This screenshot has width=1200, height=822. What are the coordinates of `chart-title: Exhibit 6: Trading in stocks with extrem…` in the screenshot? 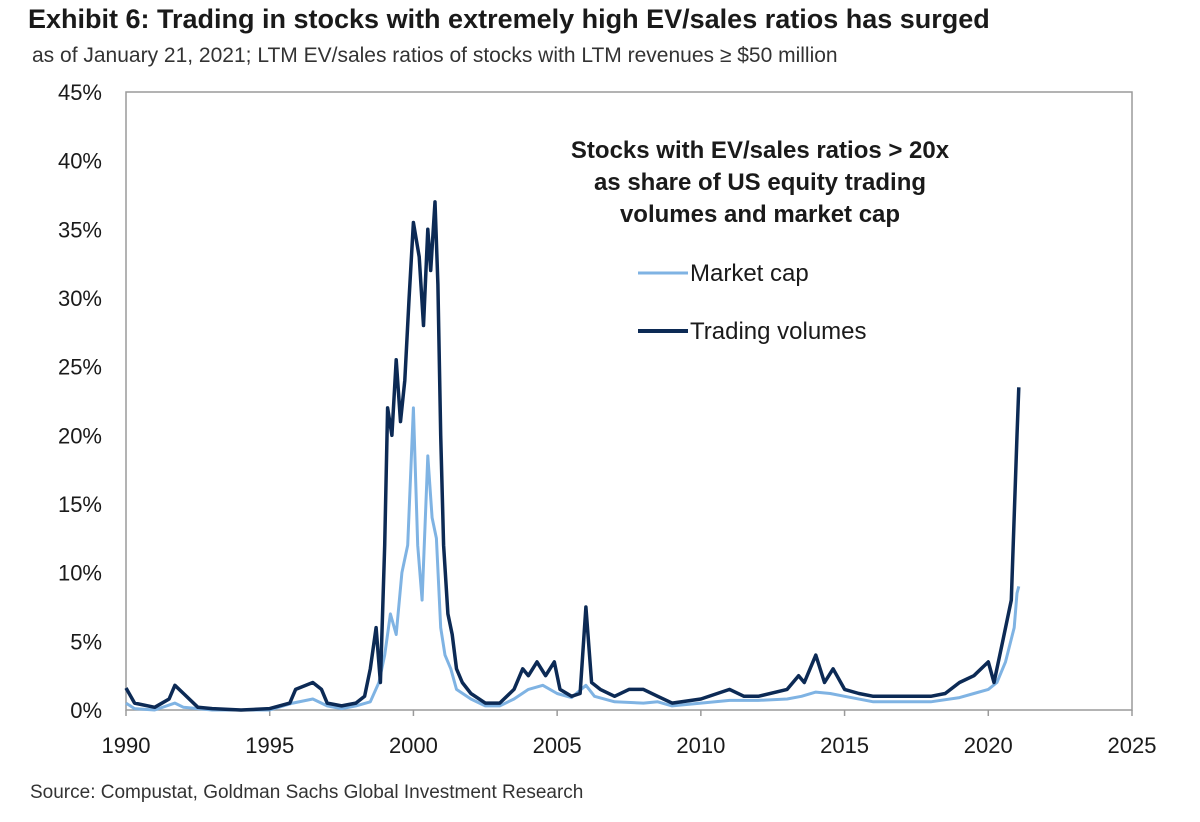 It's located at (509, 19).